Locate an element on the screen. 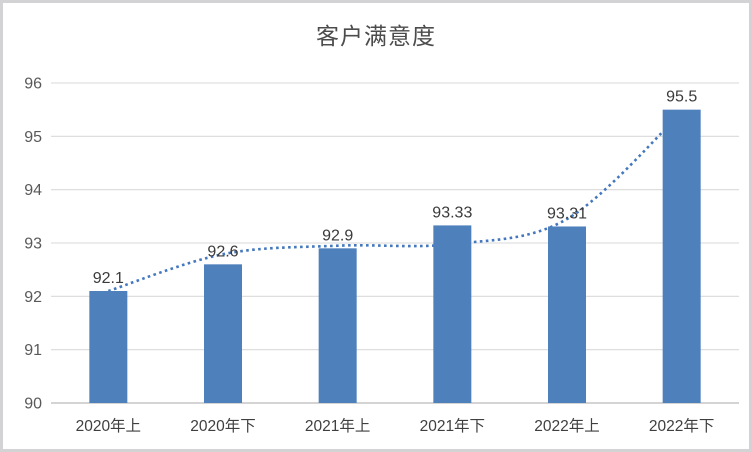 This screenshot has height=452, width=752. y-tick-label: 93 is located at coordinates (33, 244).